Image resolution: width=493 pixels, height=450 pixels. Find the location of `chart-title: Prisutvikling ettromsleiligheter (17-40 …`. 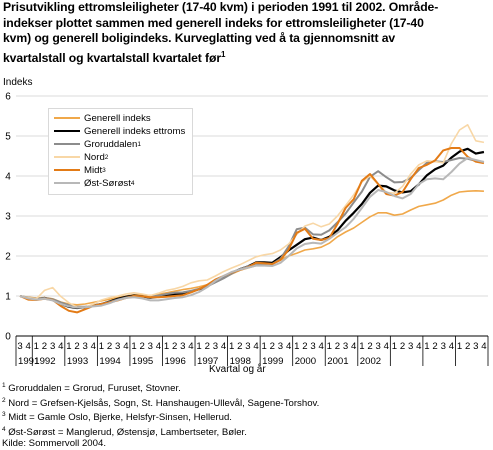

chart-title: Prisutvikling ettromsleiligheter (17-40 … is located at coordinates (247, 33).